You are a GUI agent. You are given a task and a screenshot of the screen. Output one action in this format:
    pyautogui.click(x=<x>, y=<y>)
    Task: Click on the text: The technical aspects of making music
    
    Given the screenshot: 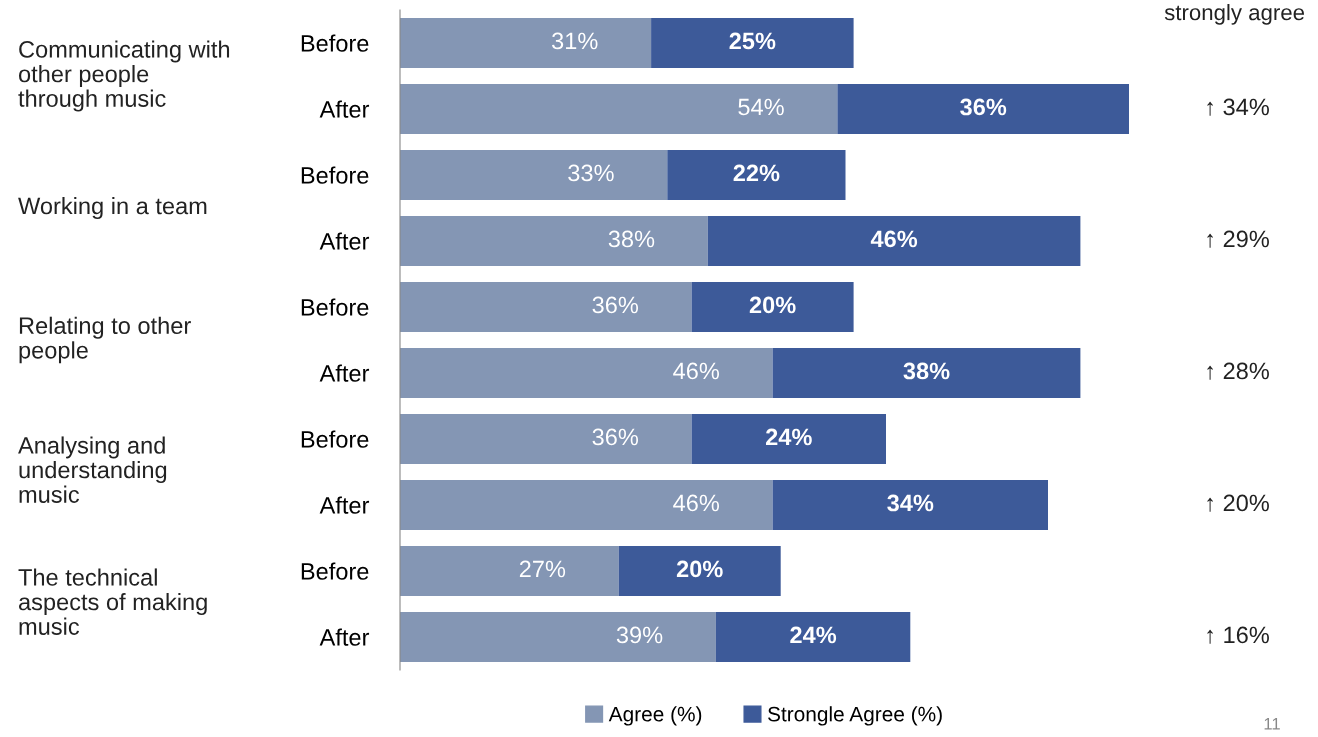 What is the action you would take?
    pyautogui.click(x=112, y=601)
    